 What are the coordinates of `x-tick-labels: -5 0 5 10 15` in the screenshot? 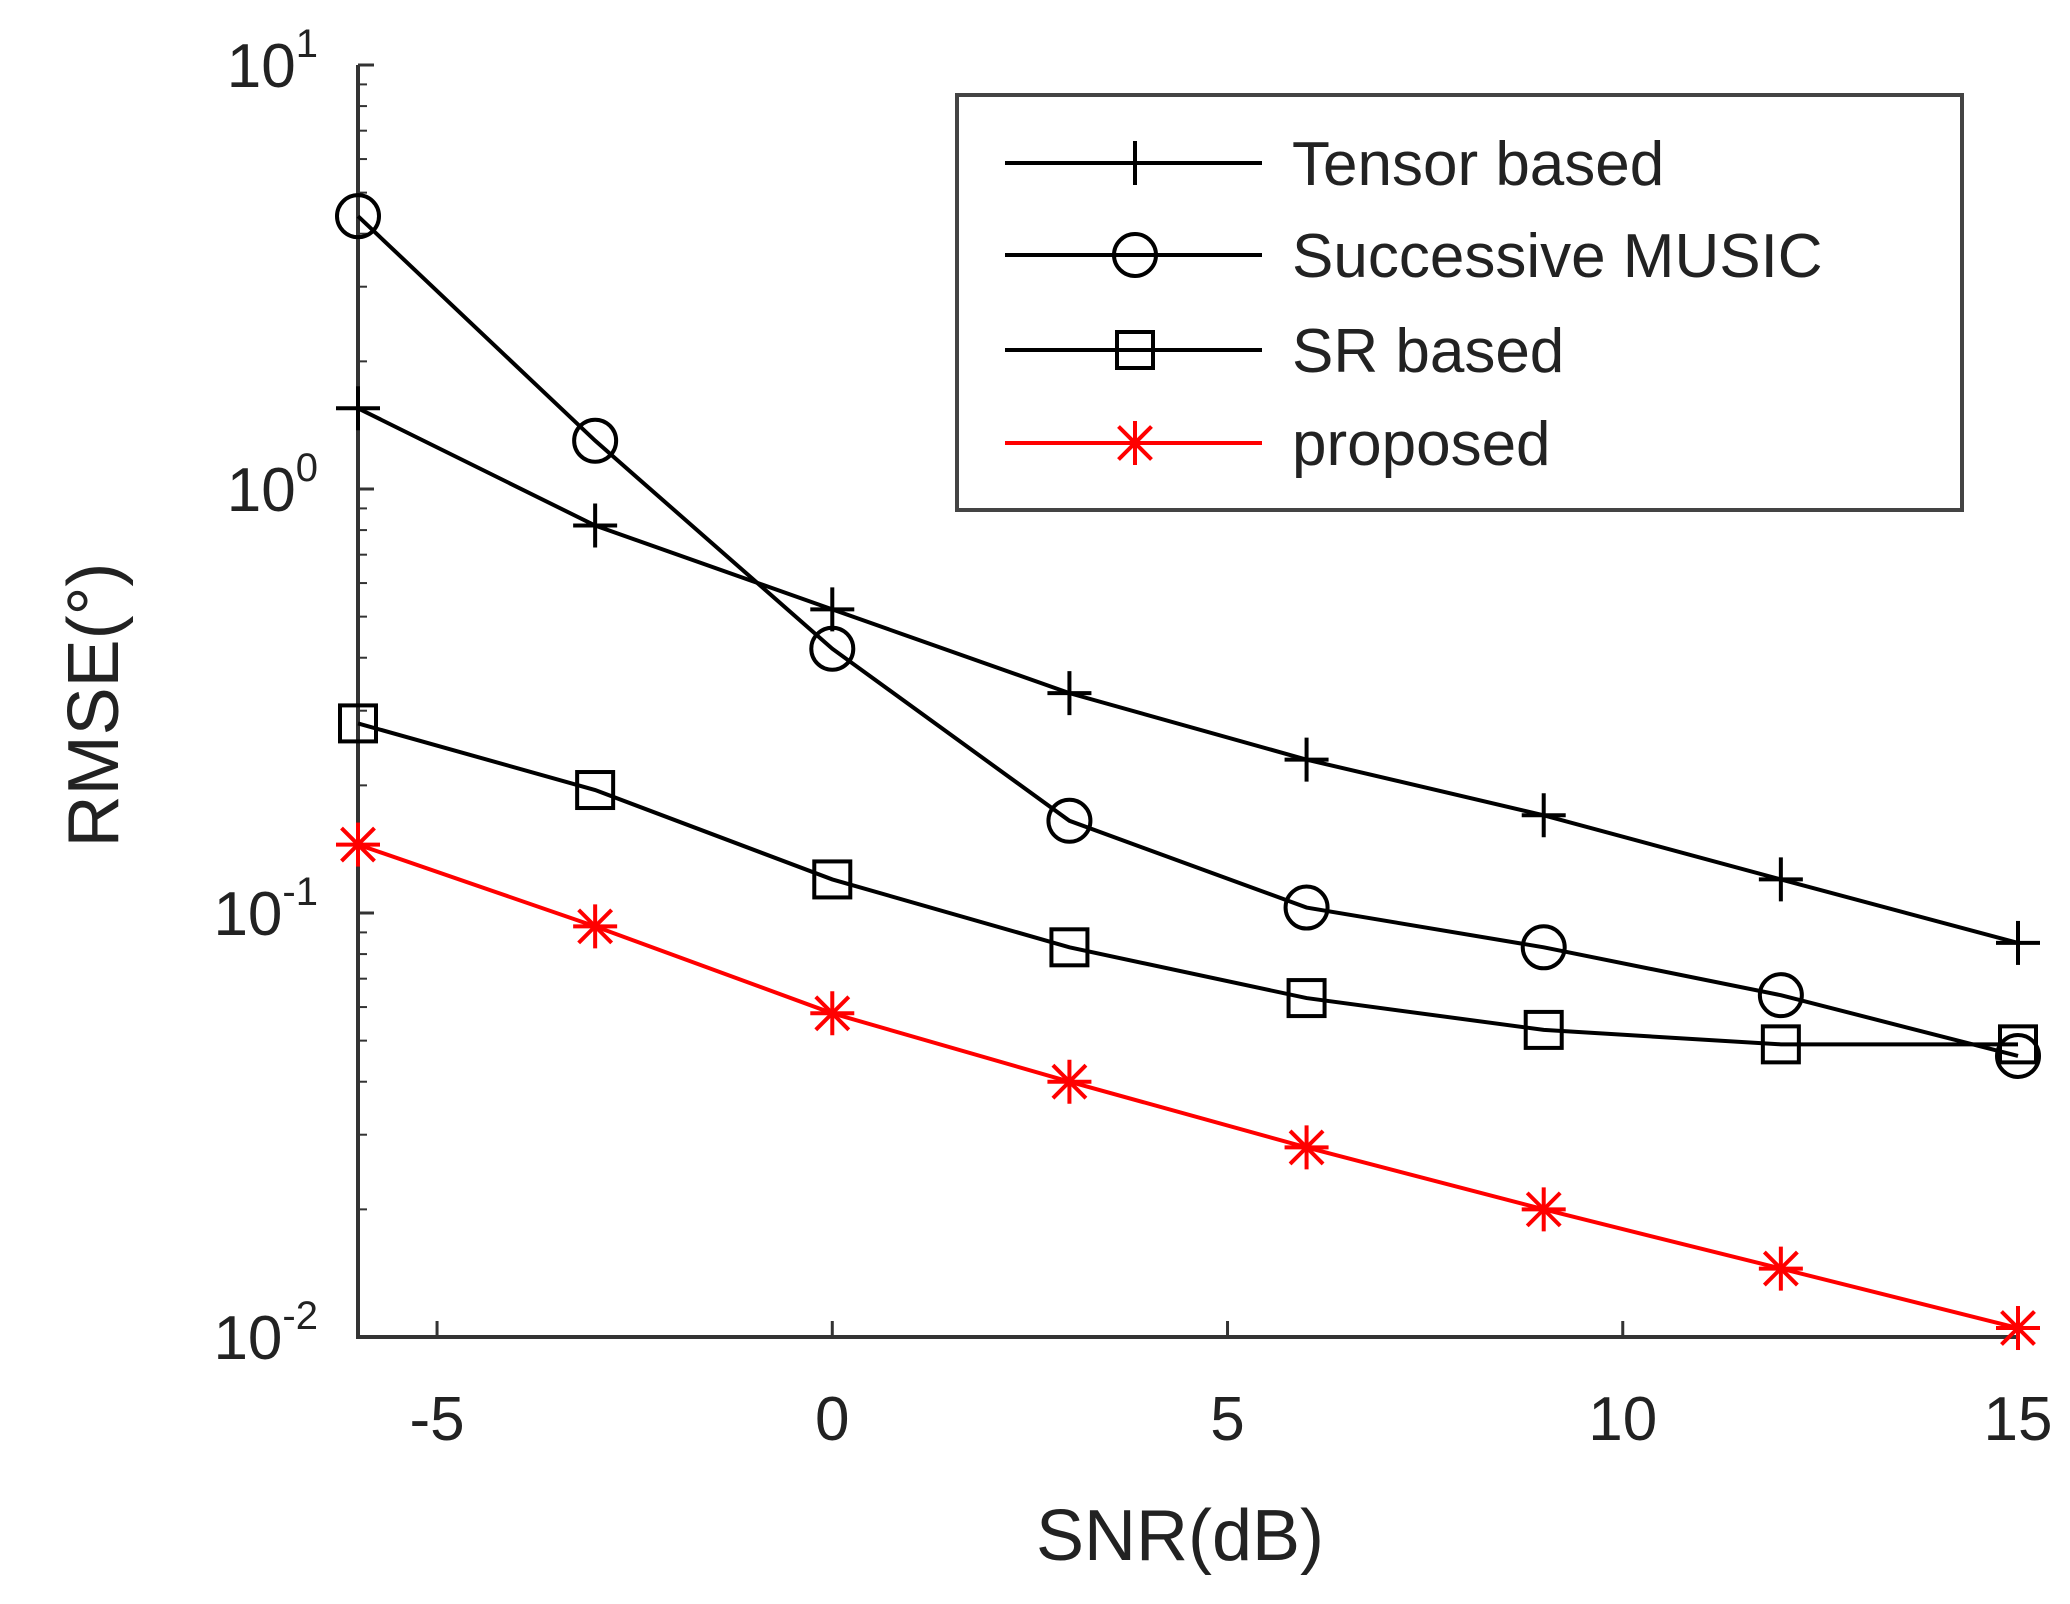 It's located at (1230, 1419).